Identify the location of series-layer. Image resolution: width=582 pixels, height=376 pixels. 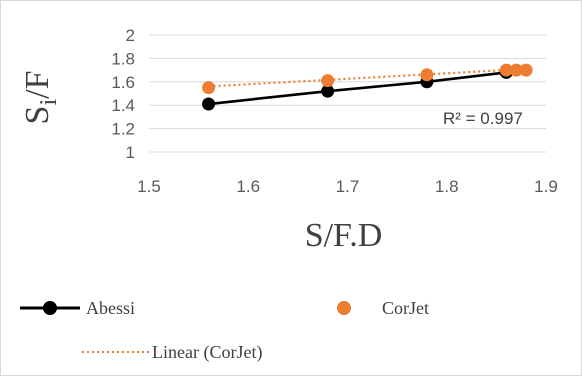
(367, 87).